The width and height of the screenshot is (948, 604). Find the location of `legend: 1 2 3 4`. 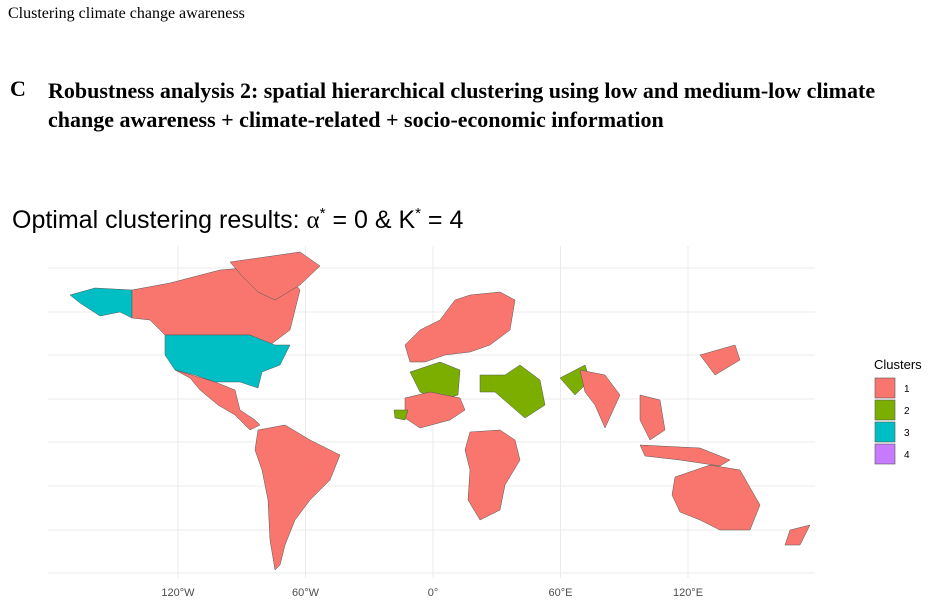

legend: 1 2 3 4 is located at coordinates (892, 421).